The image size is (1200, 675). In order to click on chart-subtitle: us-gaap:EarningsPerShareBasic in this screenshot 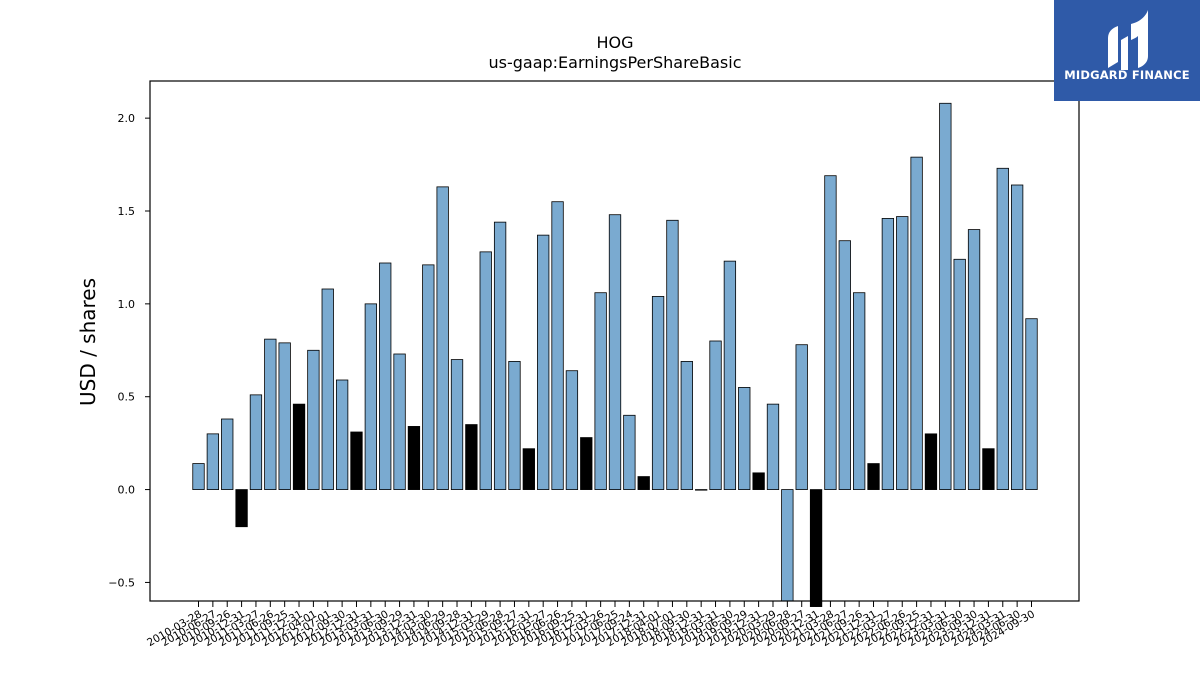, I will do `click(614, 62)`.